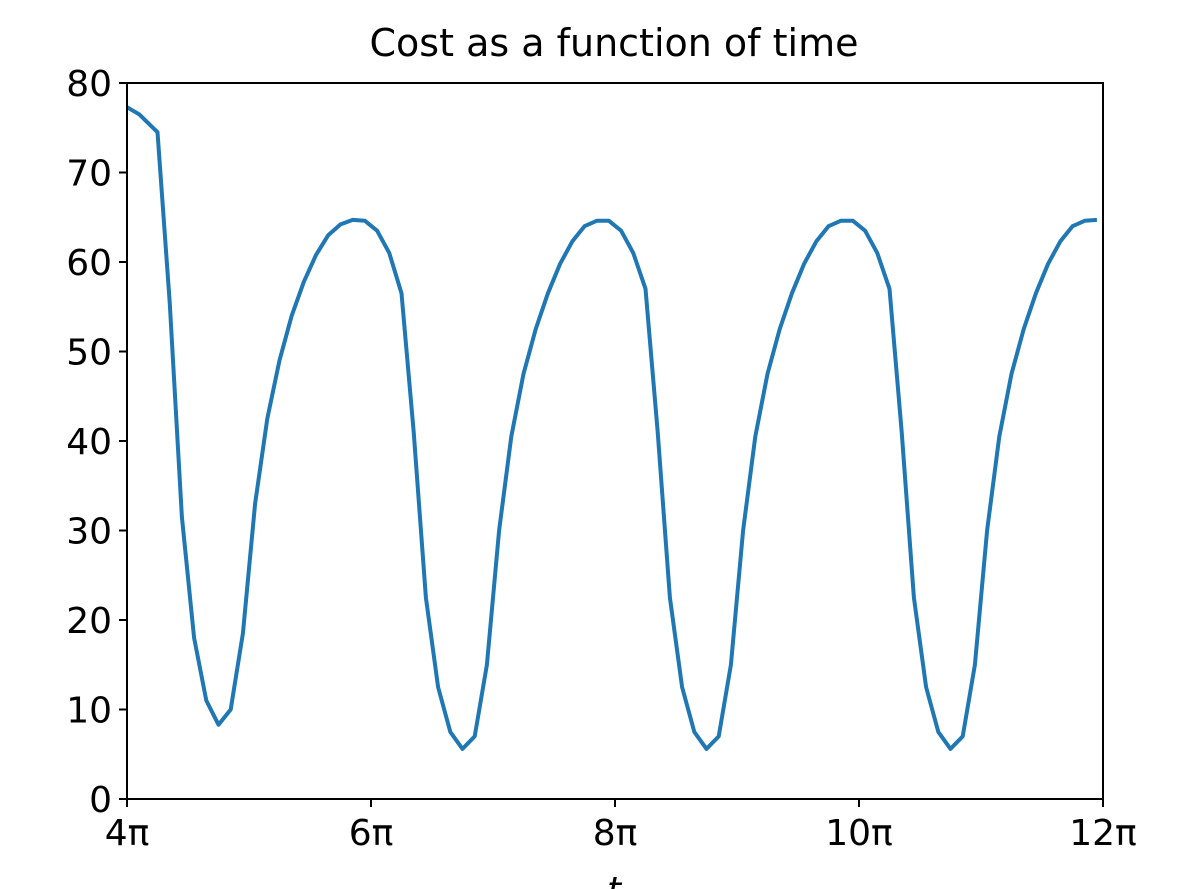 The width and height of the screenshot is (1196, 889). What do you see at coordinates (858, 833) in the screenshot?
I see `x-tick-label: 10π` at bounding box center [858, 833].